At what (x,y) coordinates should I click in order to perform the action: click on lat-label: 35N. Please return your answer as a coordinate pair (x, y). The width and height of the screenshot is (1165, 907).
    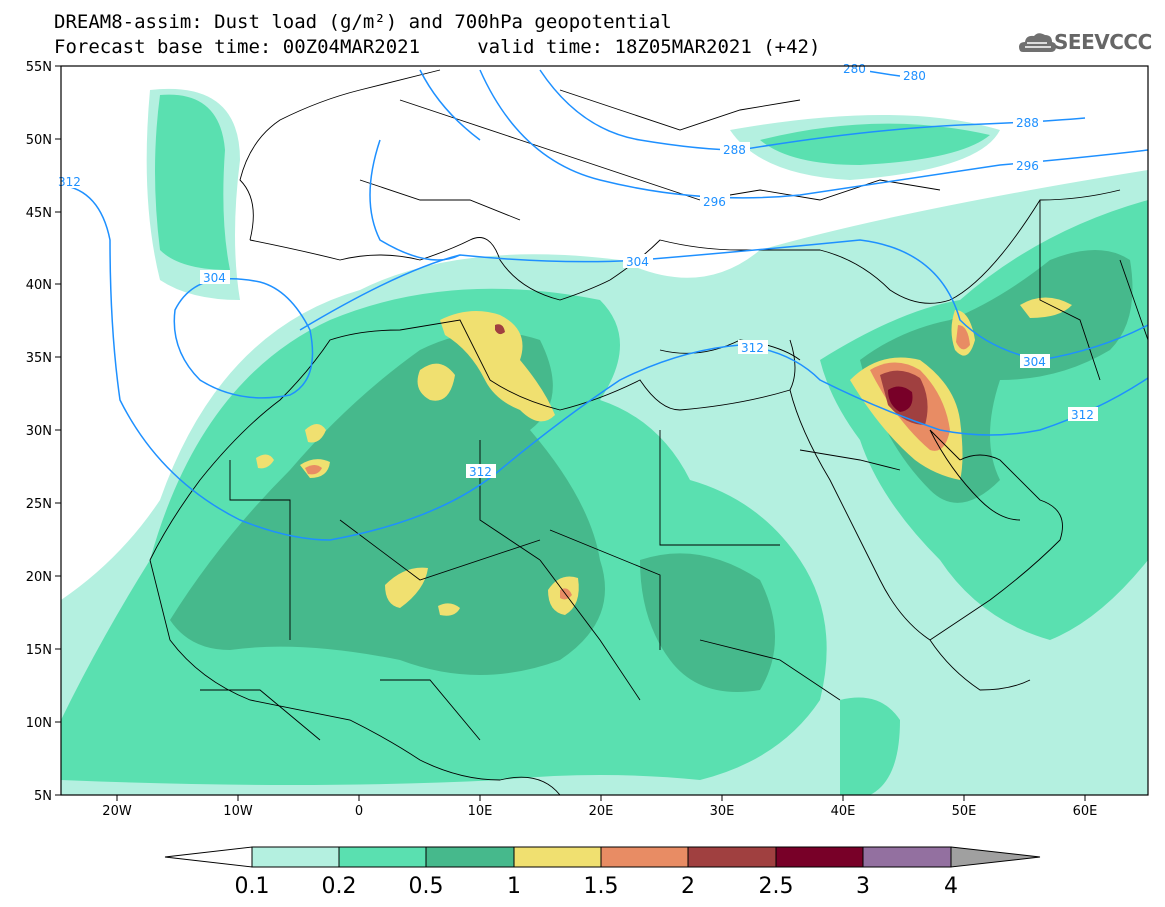
    Looking at the image, I should click on (39, 358).